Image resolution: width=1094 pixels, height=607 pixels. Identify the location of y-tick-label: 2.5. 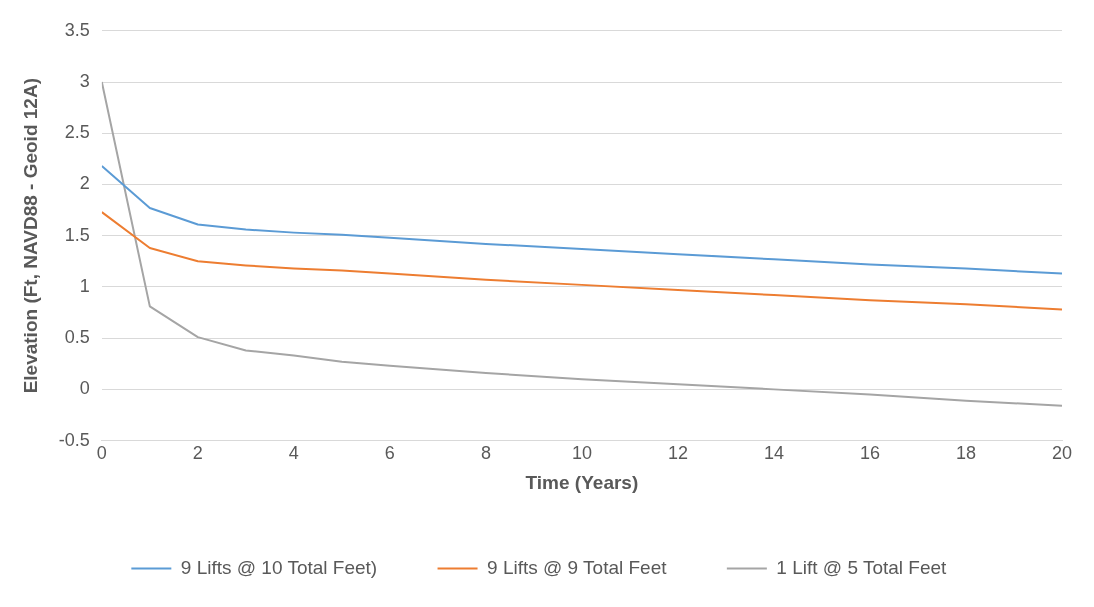
(77, 132).